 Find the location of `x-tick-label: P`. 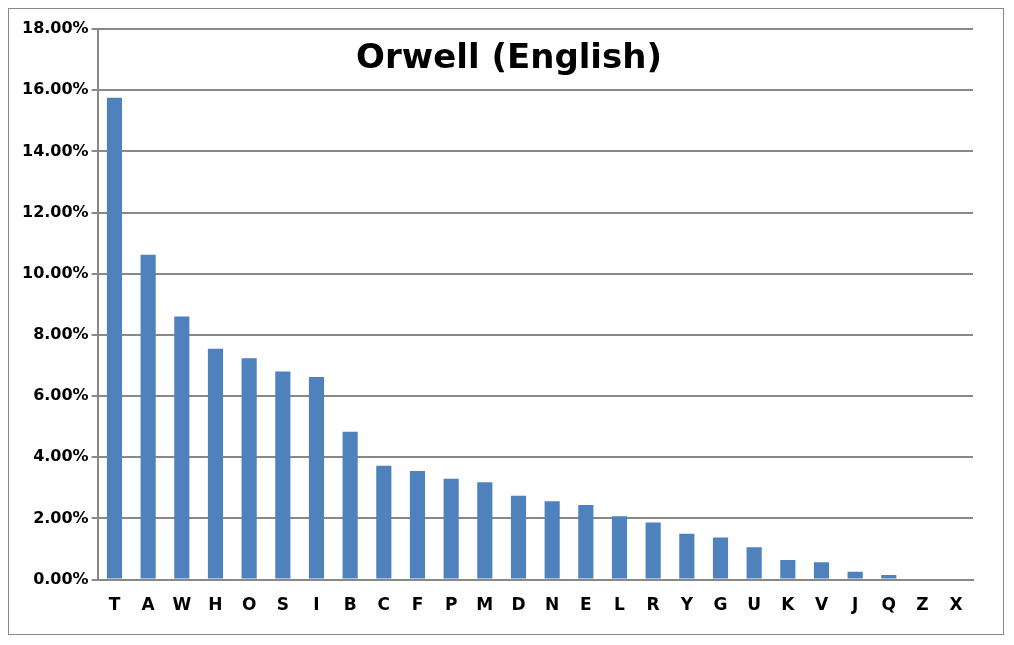

x-tick-label: P is located at coordinates (451, 604).